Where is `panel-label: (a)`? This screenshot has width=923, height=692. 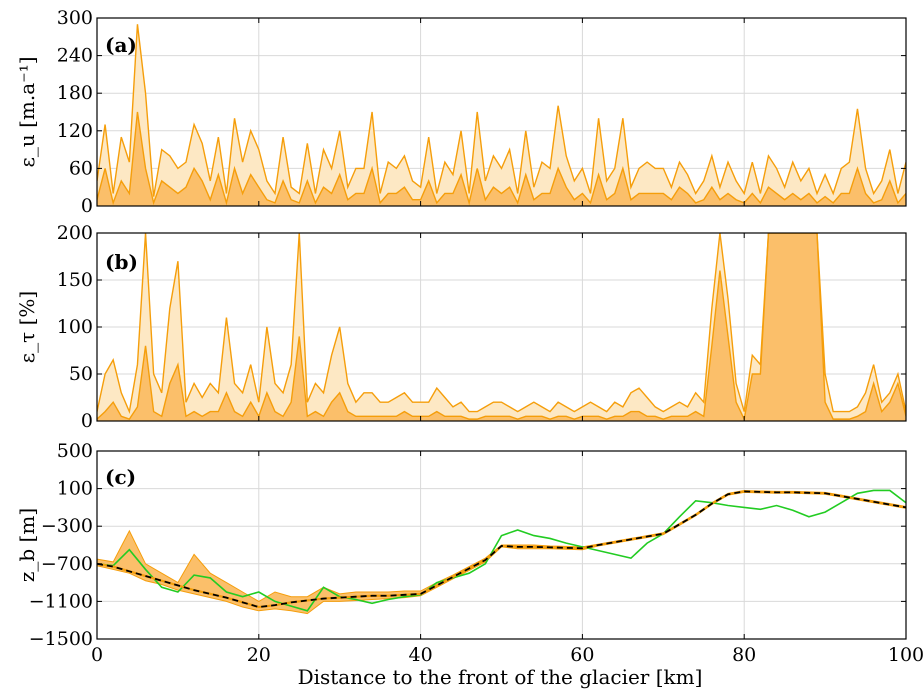 panel-label: (a) is located at coordinates (121, 45).